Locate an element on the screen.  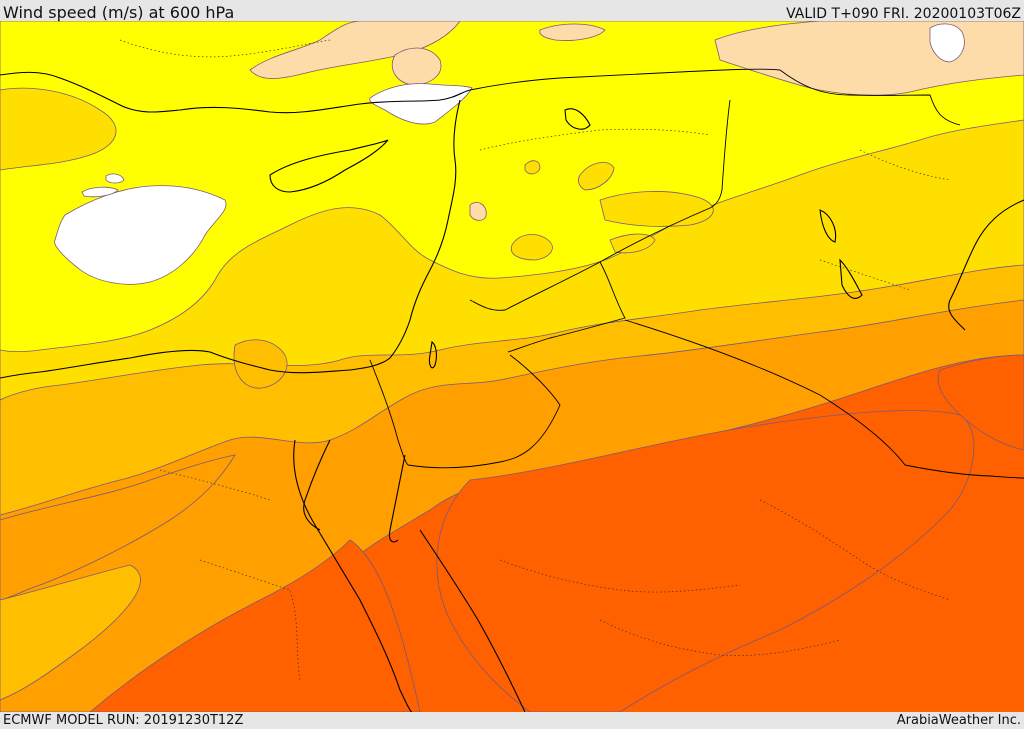
egypt-north-coast is located at coordinates (175, 364).